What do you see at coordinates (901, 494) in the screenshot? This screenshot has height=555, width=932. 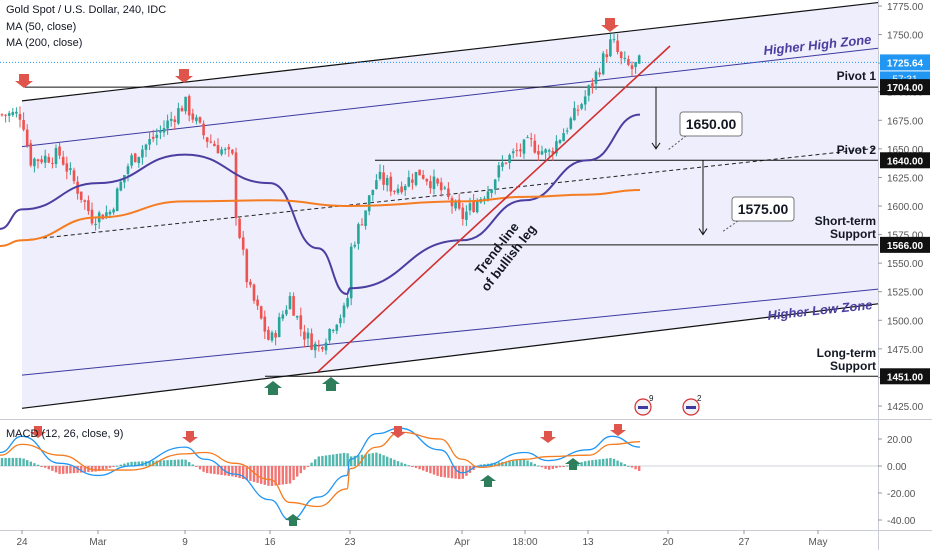 I see `macd-tick-label: -20.00` at bounding box center [901, 494].